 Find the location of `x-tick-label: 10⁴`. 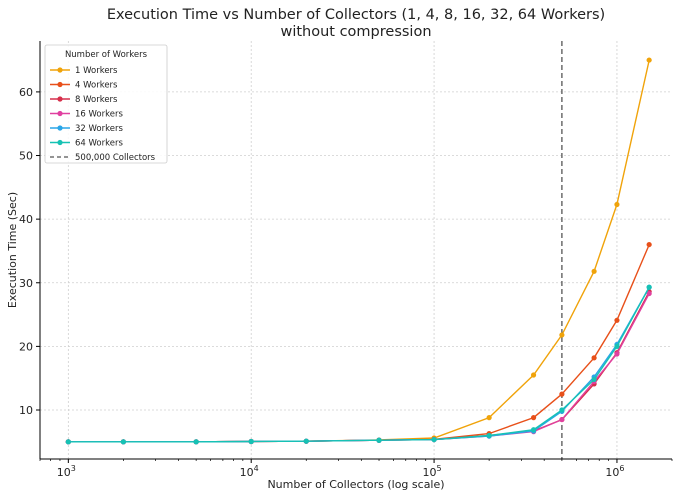

x-tick-label: 10⁴ is located at coordinates (249, 471).